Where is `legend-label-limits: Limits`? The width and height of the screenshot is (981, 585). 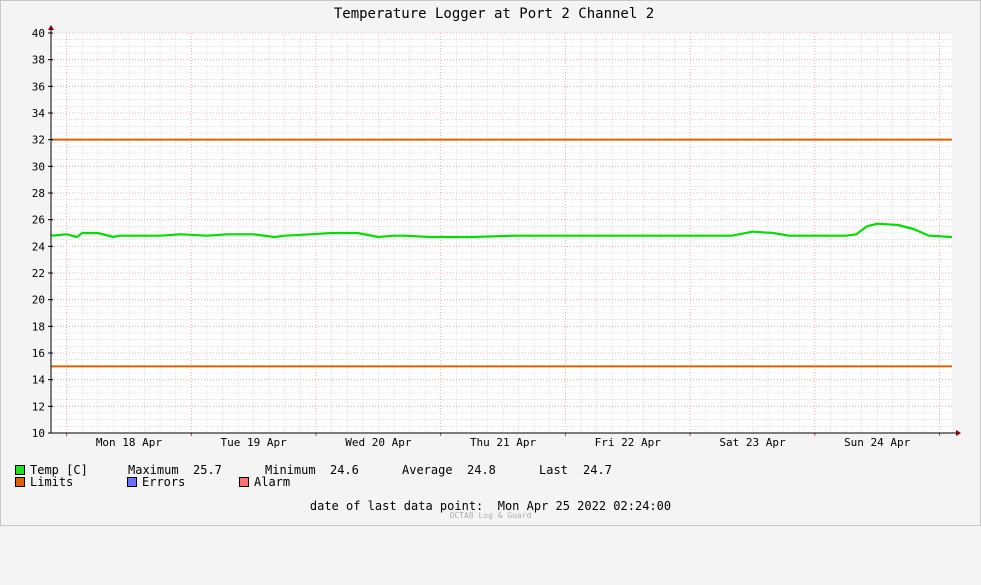
legend-label-limits: Limits is located at coordinates (52, 482).